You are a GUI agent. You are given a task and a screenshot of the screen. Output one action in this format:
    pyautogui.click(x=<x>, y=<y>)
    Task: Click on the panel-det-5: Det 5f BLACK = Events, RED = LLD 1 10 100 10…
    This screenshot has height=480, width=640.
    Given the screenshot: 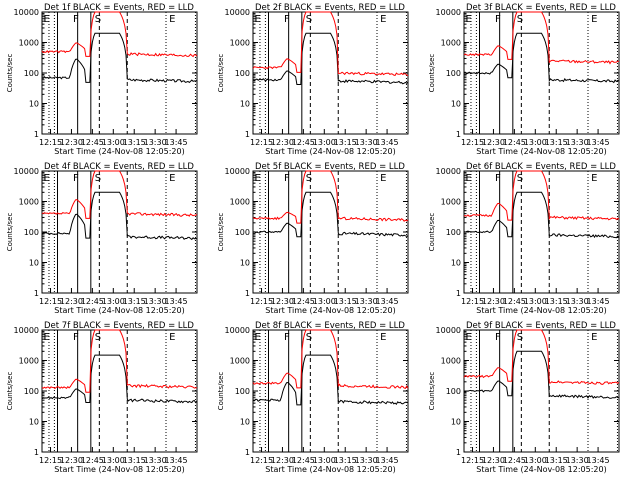 What is the action you would take?
    pyautogui.click(x=313, y=238)
    